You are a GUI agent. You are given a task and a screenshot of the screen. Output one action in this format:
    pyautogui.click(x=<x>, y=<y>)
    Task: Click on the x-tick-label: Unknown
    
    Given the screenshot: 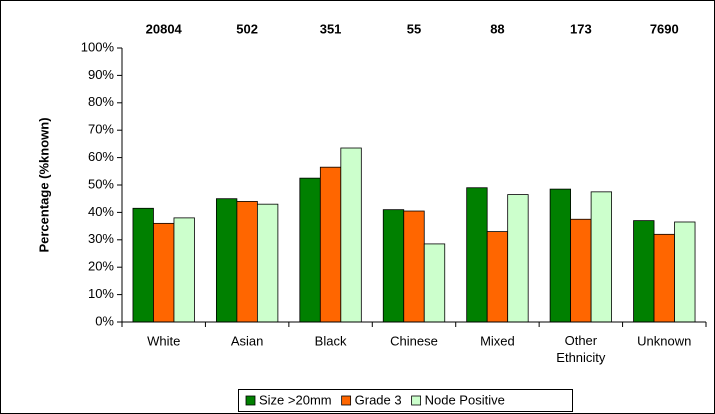 What is the action you would take?
    pyautogui.click(x=664, y=340)
    